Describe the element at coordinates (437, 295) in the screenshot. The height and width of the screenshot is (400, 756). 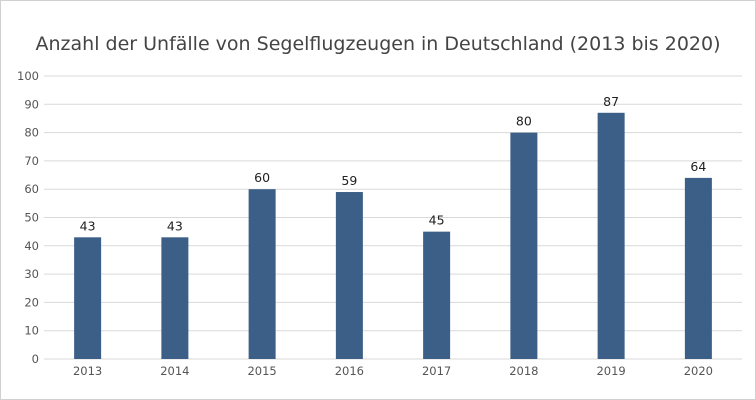
I see `bar-2017` at that location.